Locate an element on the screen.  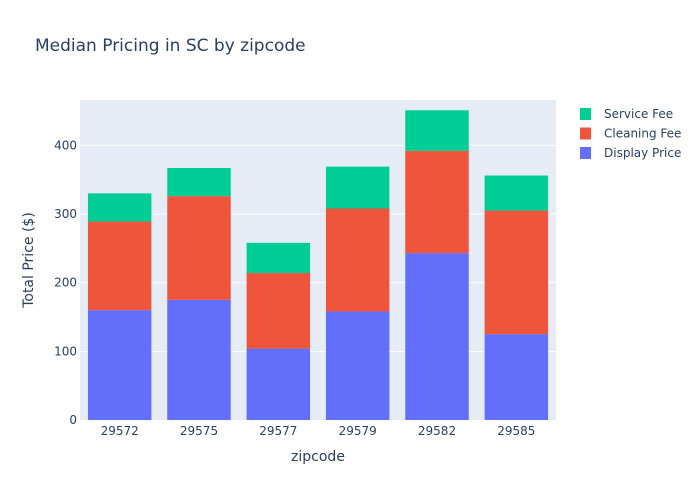
x-tick-label: 29579 is located at coordinates (358, 431).